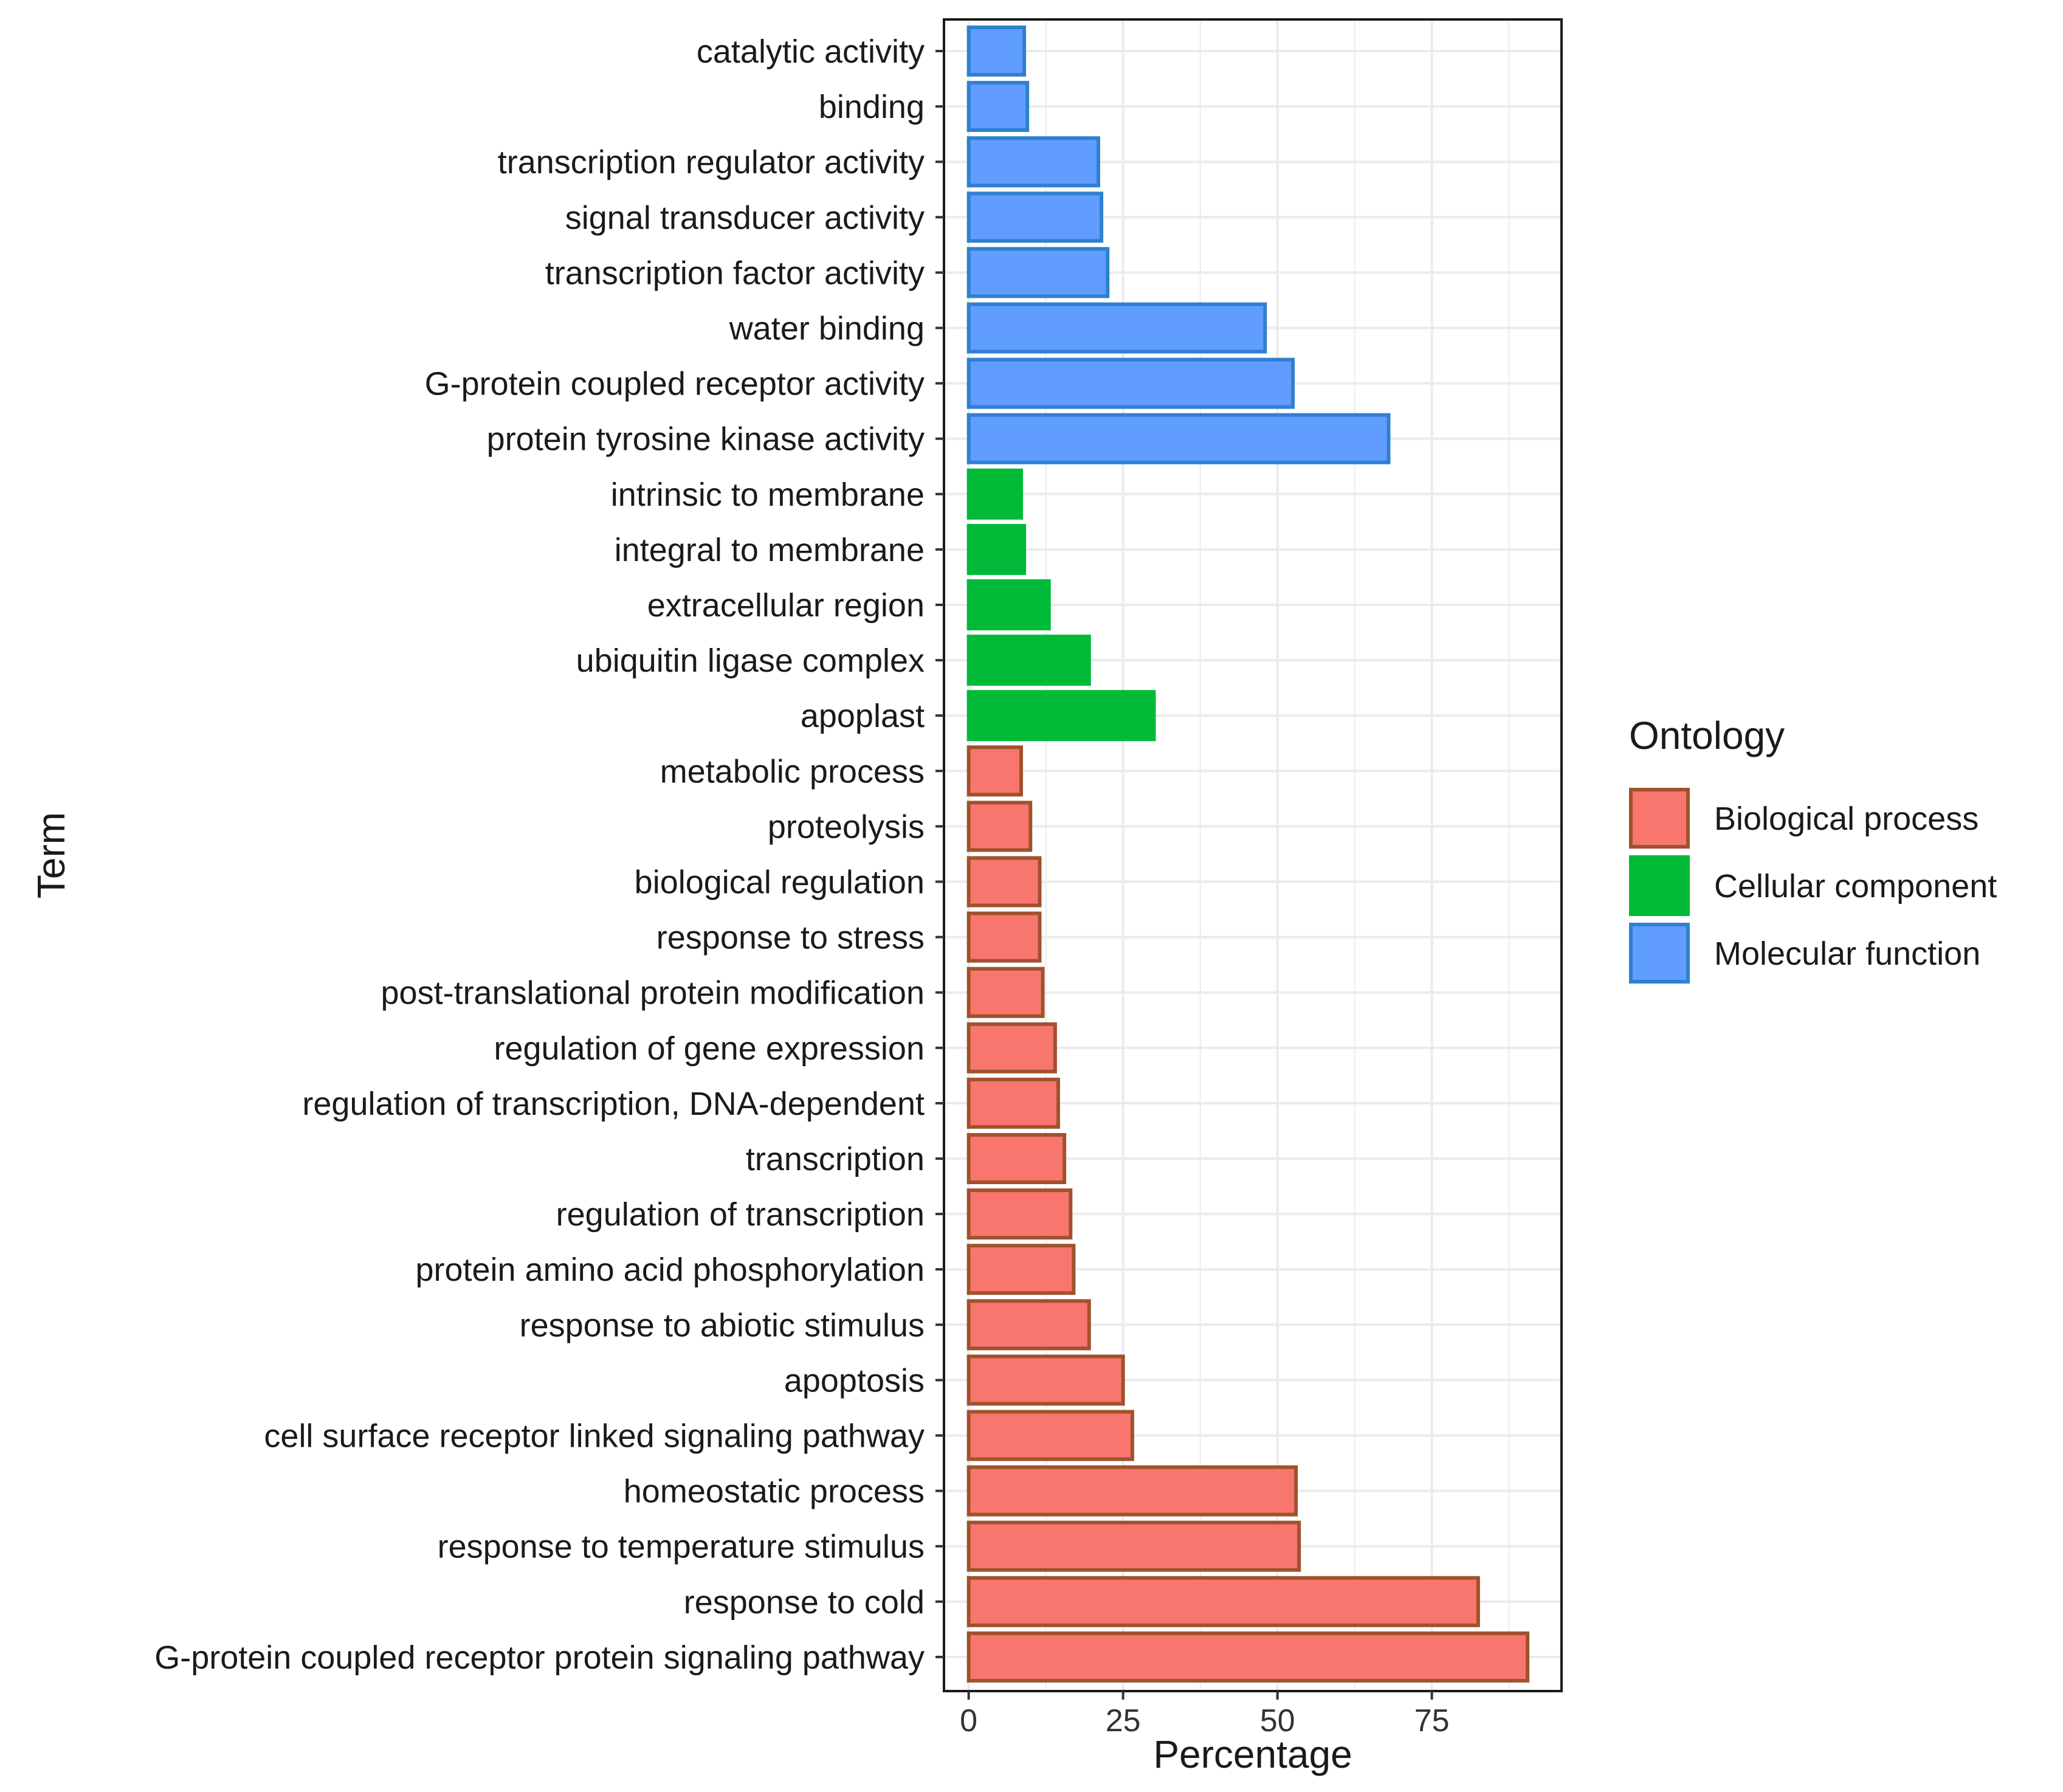 This screenshot has width=2063, height=1792. I want to click on bar-intrinsic-to-membrane, so click(995, 494).